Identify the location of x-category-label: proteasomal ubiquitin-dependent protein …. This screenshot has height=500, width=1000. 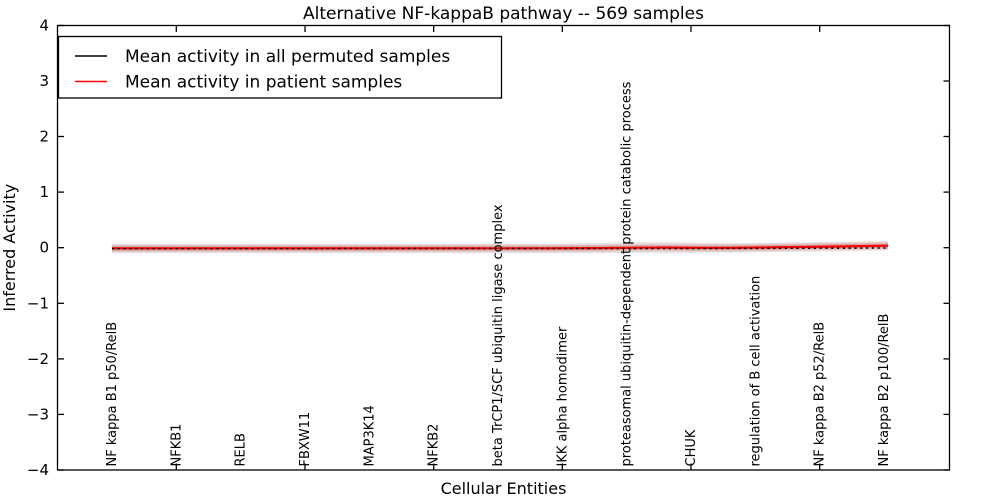
(627, 273).